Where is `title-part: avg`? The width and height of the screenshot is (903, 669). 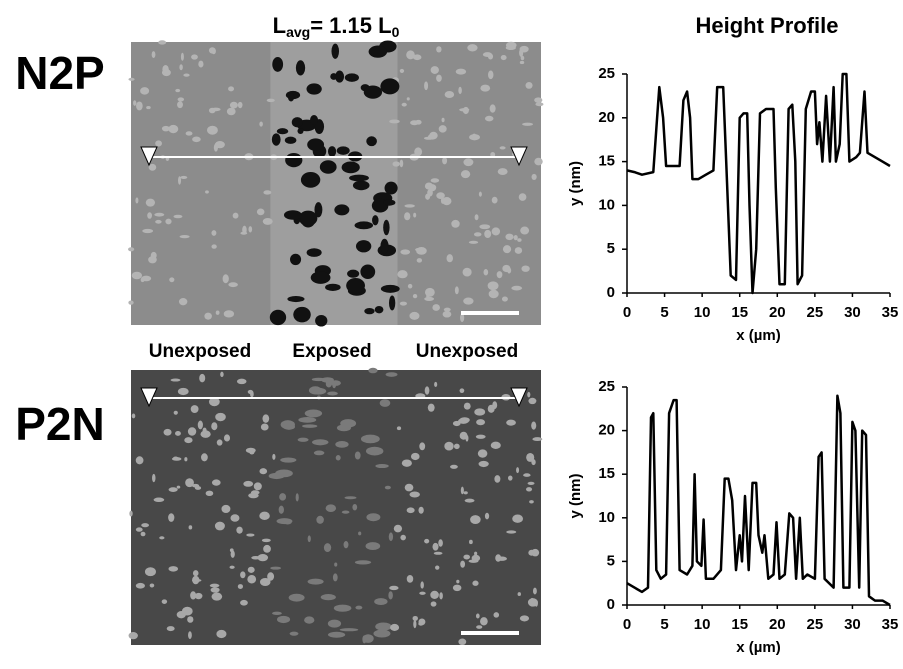 title-part: avg is located at coordinates (298, 32).